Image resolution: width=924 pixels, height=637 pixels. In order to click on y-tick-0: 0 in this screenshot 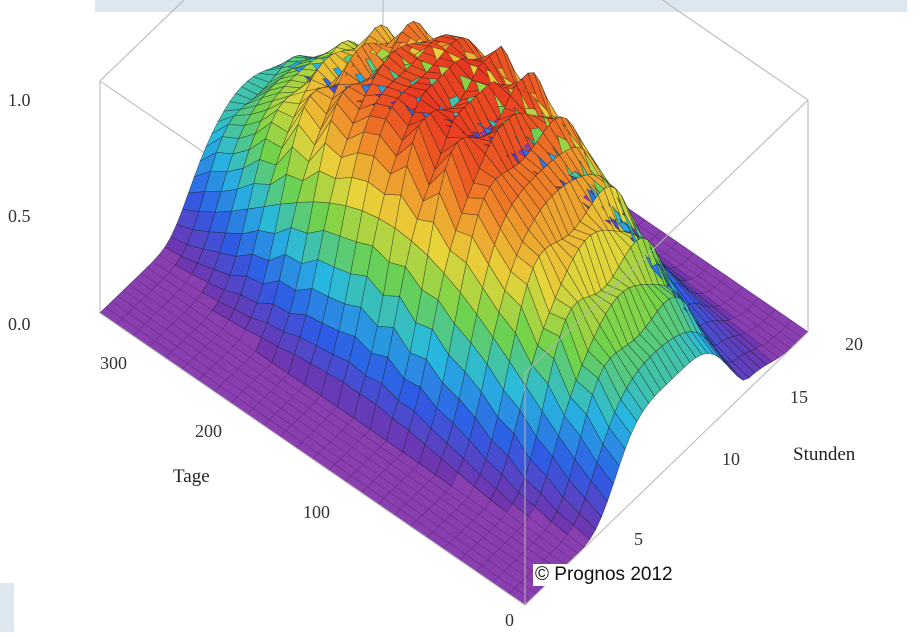, I will do `click(509, 620)`.